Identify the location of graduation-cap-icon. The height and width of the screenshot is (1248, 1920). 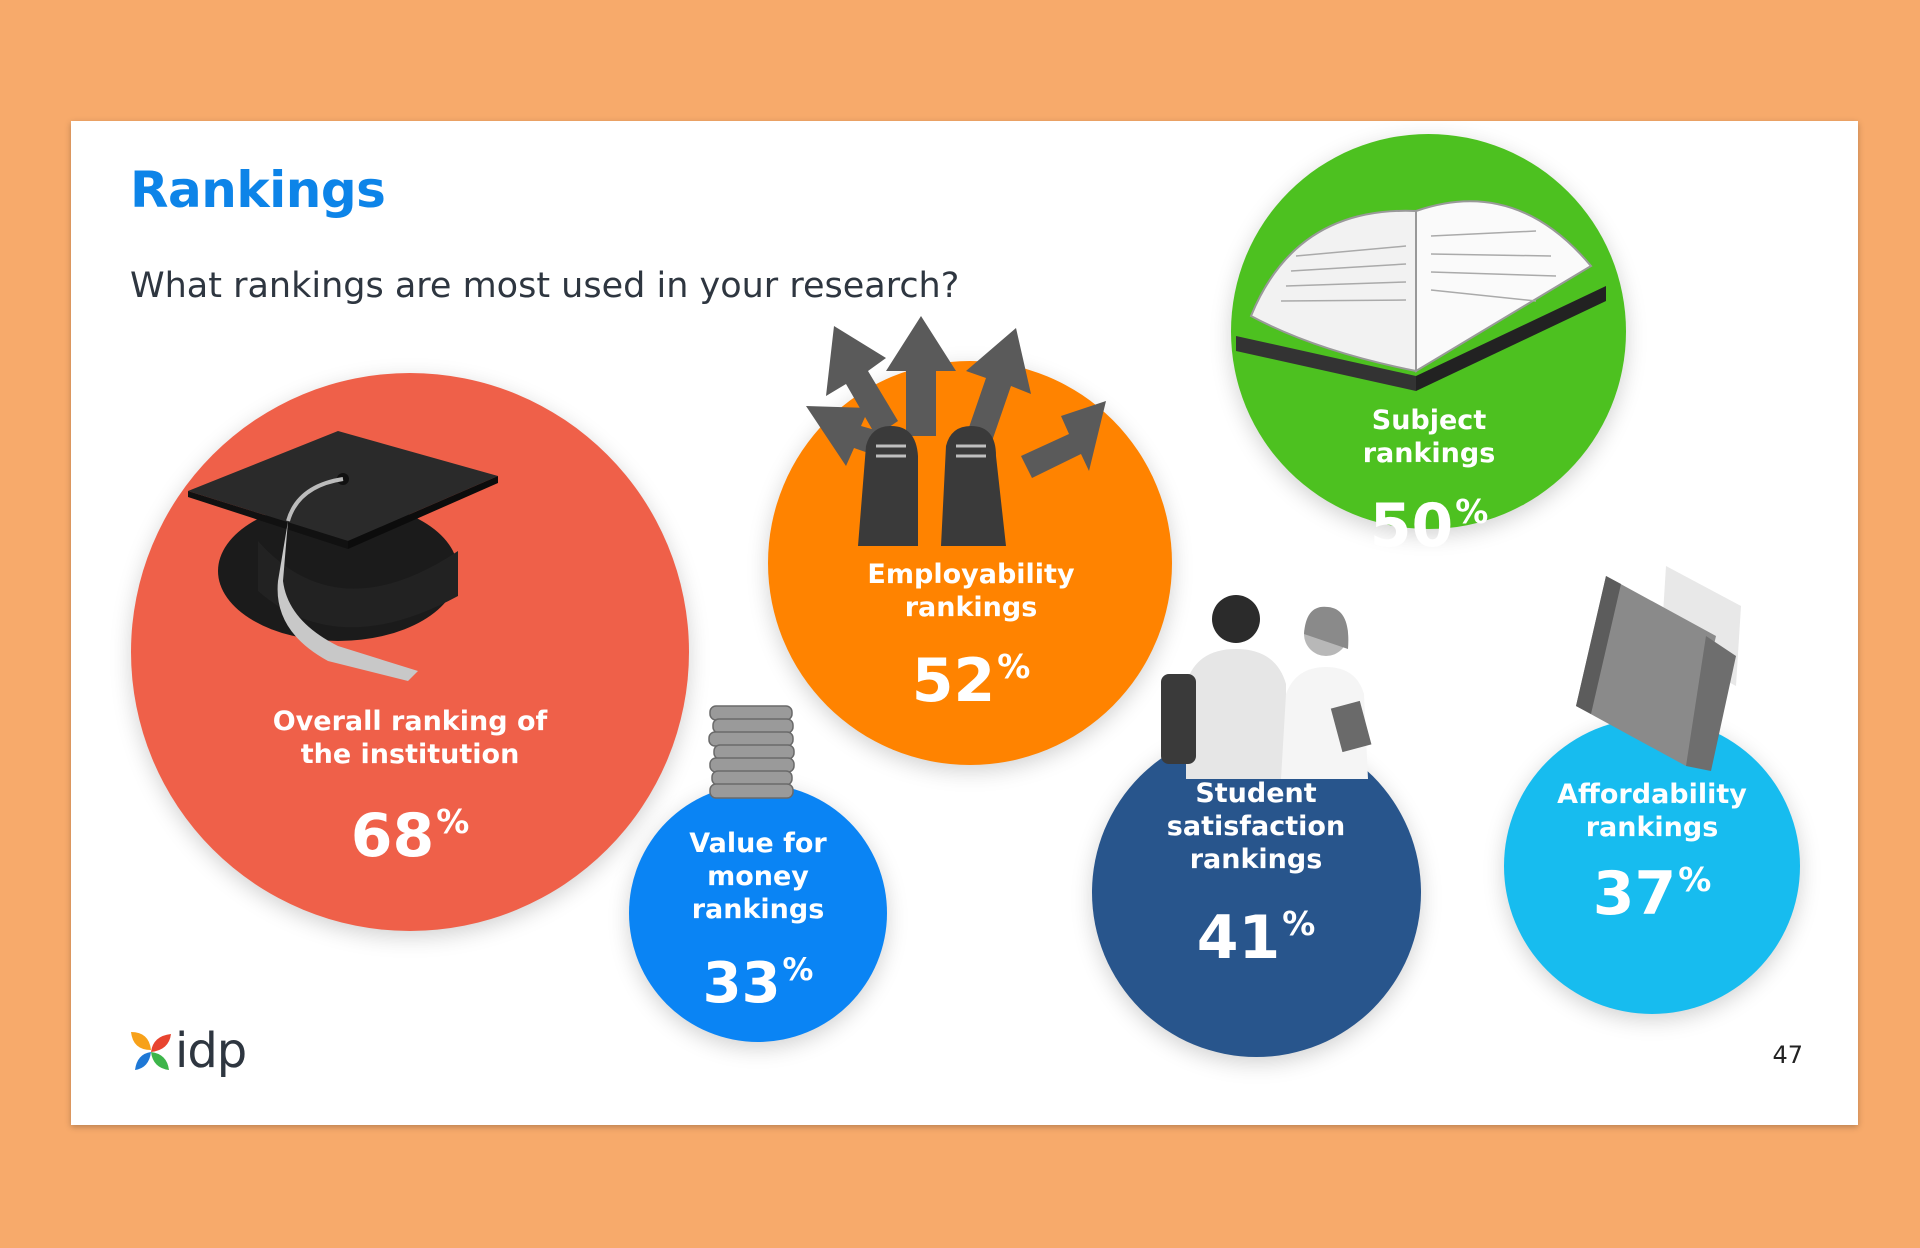
(343, 556).